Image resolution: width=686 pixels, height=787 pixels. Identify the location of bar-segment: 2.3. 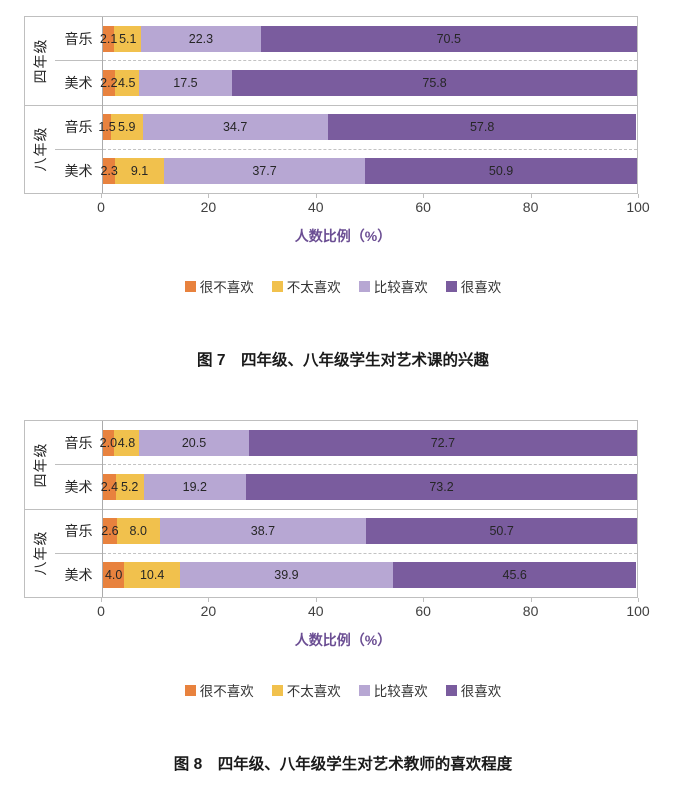
(109, 171).